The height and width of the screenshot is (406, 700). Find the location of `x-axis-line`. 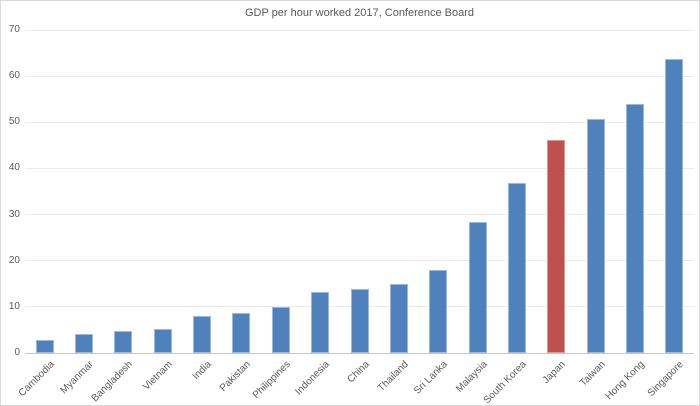

x-axis-line is located at coordinates (359, 353).